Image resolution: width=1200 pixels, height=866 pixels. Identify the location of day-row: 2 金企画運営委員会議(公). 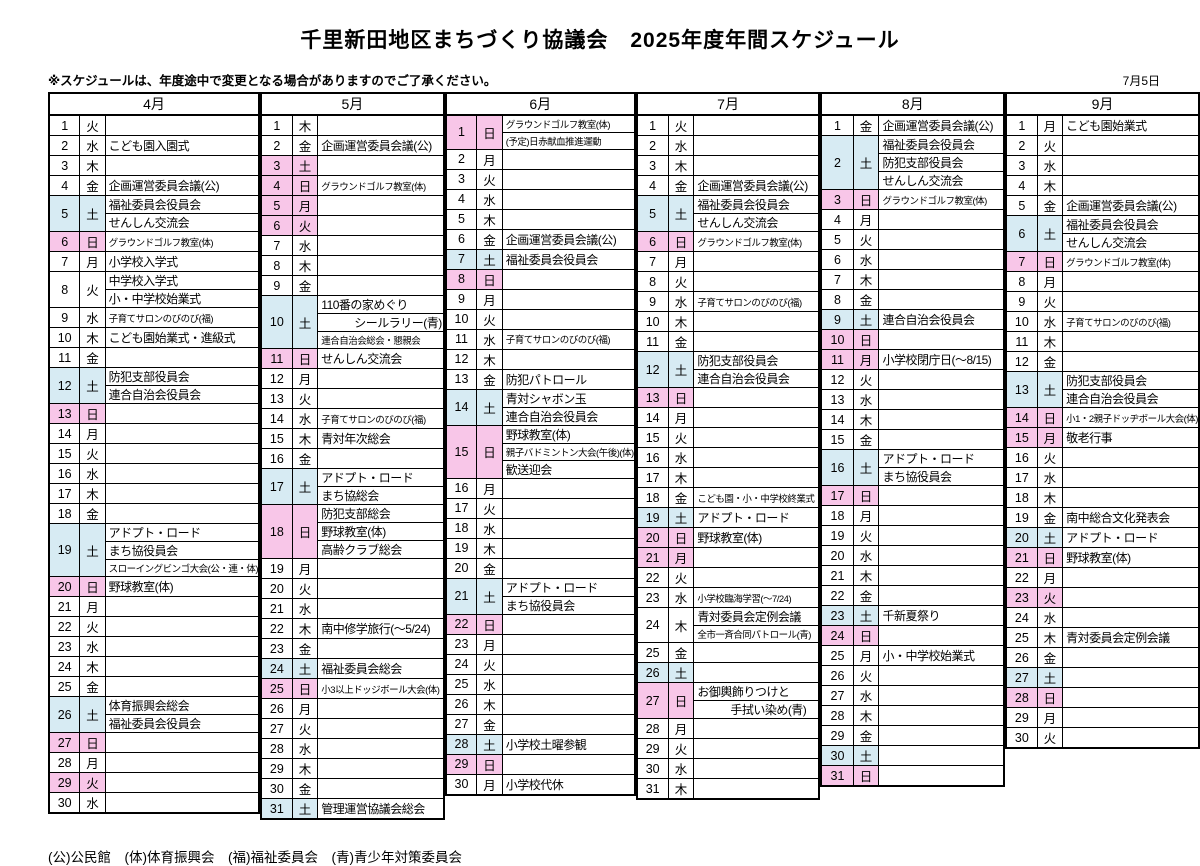
(352, 145).